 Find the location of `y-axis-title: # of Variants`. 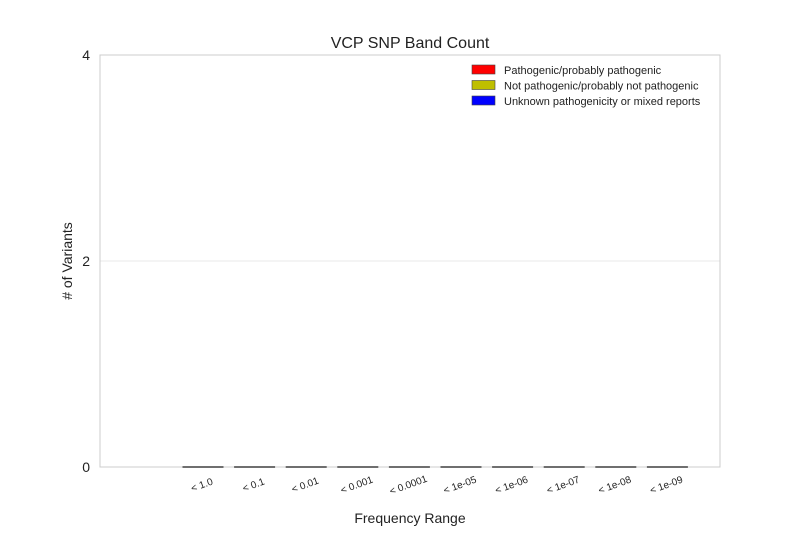

y-axis-title: # of Variants is located at coordinates (67, 261).